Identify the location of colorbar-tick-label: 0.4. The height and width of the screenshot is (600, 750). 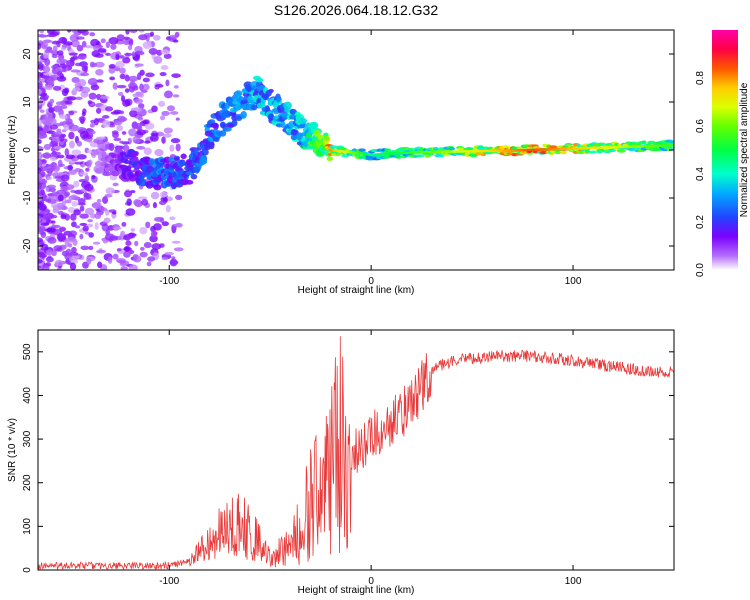
(700, 174).